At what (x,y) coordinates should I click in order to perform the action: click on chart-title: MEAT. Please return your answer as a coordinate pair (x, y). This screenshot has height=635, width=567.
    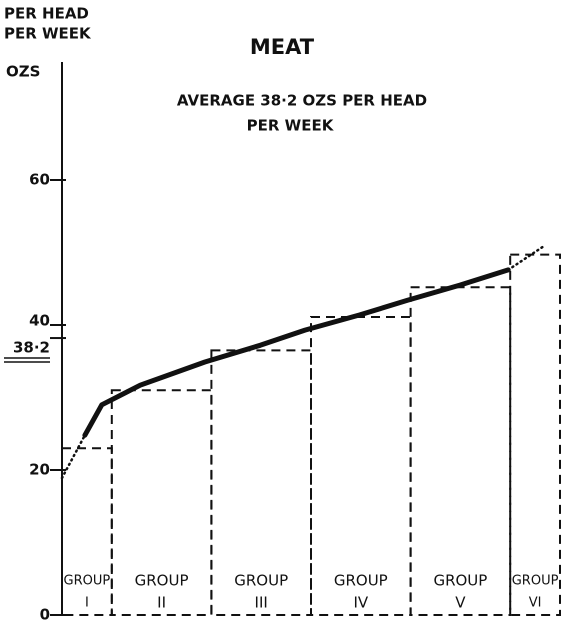
    Looking at the image, I should click on (282, 47).